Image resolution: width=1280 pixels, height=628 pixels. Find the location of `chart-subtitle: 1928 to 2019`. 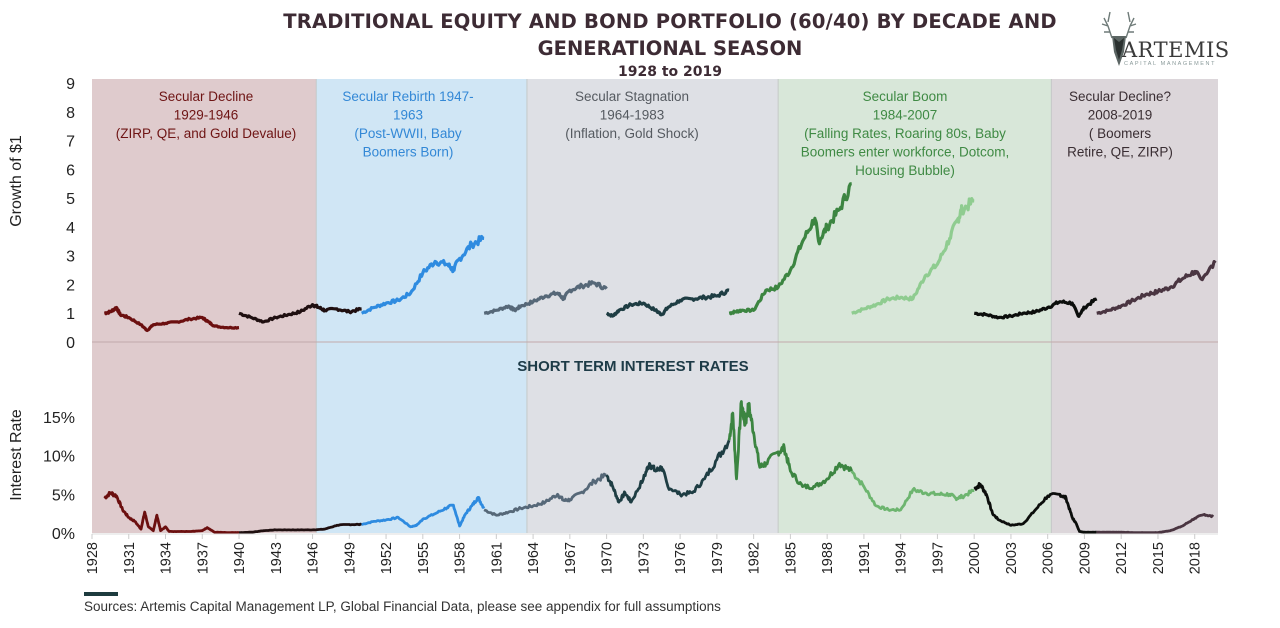

chart-subtitle: 1928 to 2019 is located at coordinates (670, 72).